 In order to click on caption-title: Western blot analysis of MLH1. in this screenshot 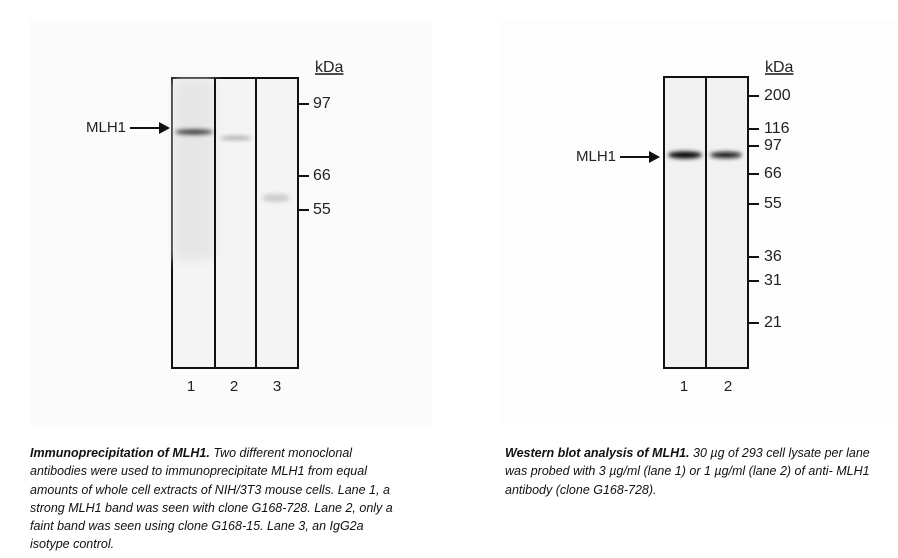, I will do `click(597, 453)`.